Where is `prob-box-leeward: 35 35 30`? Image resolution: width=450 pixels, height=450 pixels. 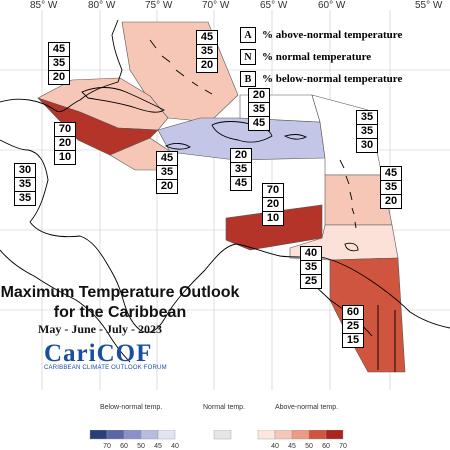
prob-box-leeward: 35 35 30 is located at coordinates (367, 131).